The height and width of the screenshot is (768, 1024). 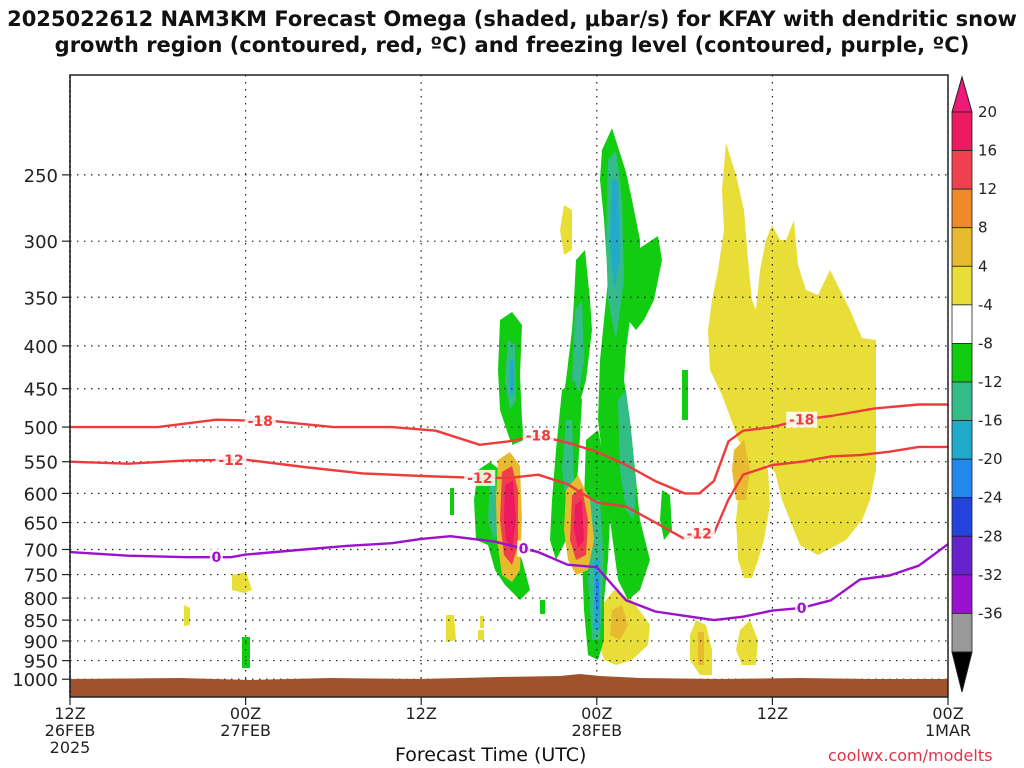 What do you see at coordinates (977, 384) in the screenshot?
I see `omega-colorbar: 20 16 12 8 4 -4 -8 -12 -16 -20 -24 -28 -32 -36` at bounding box center [977, 384].